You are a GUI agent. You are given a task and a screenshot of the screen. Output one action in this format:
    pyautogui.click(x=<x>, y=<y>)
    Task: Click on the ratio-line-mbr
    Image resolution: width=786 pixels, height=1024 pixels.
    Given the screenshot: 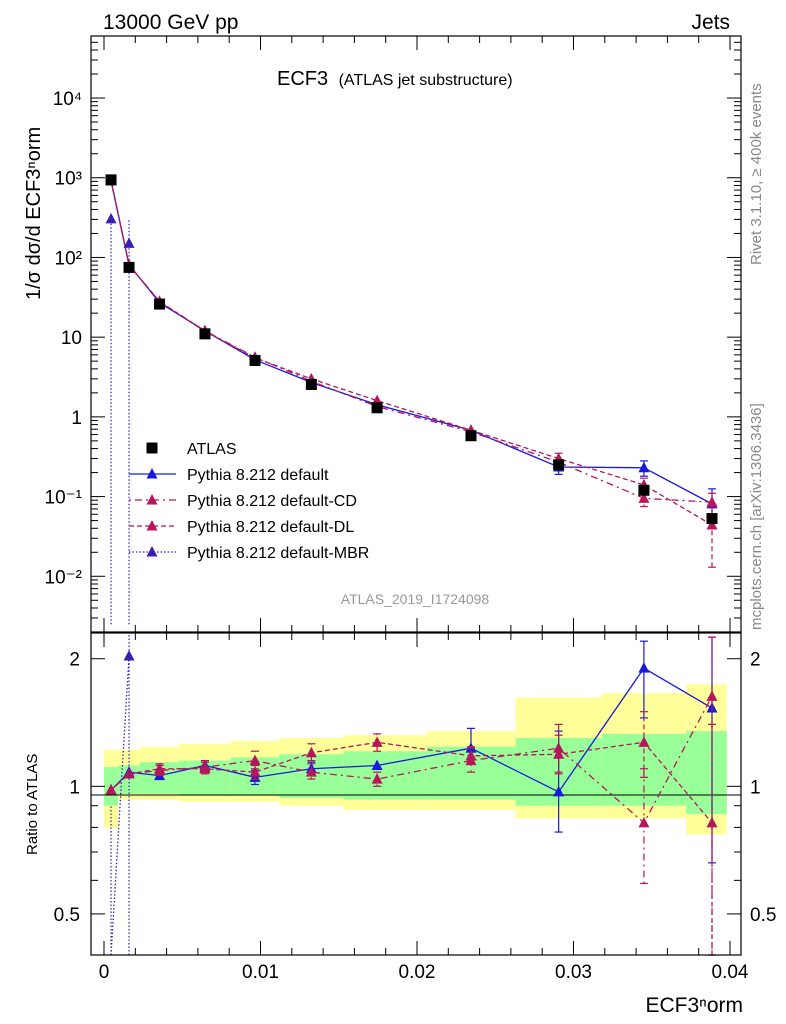 What is the action you would take?
    pyautogui.click(x=120, y=805)
    